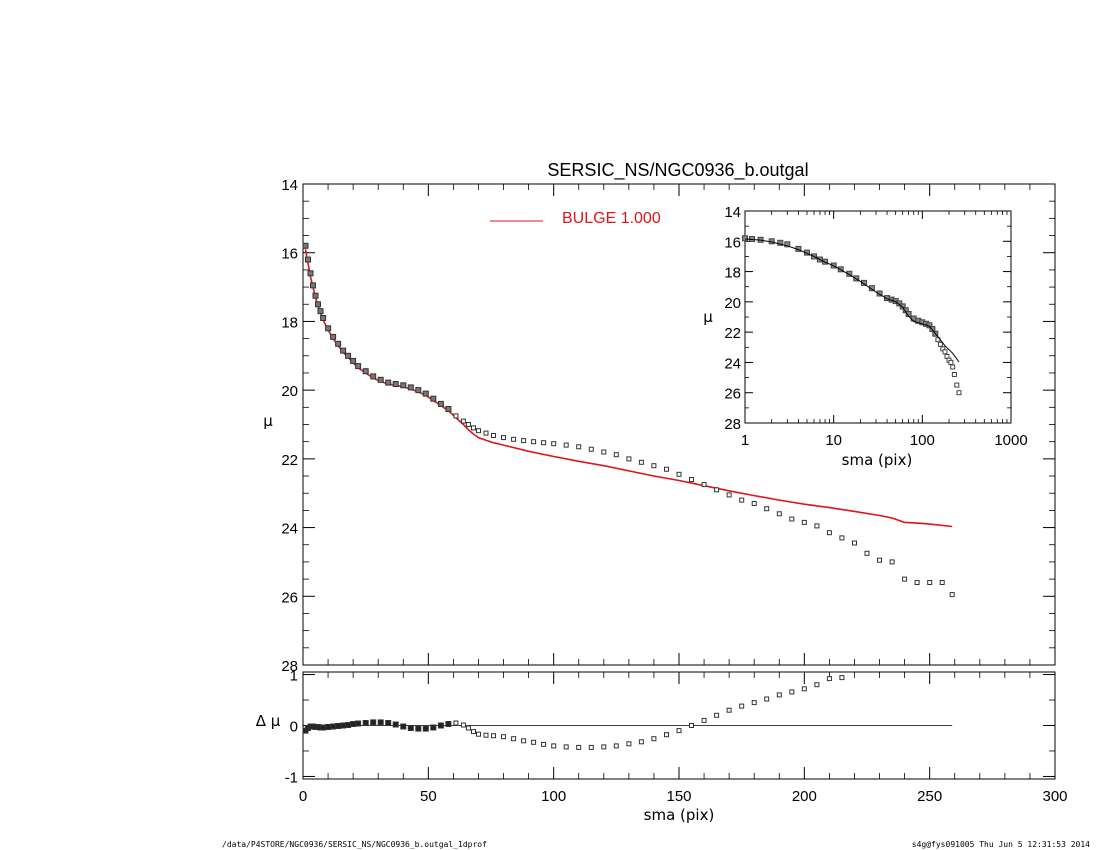 The image size is (1100, 850). Describe the element at coordinates (732, 303) in the screenshot. I see `inset-y-tick-label: 20` at that location.